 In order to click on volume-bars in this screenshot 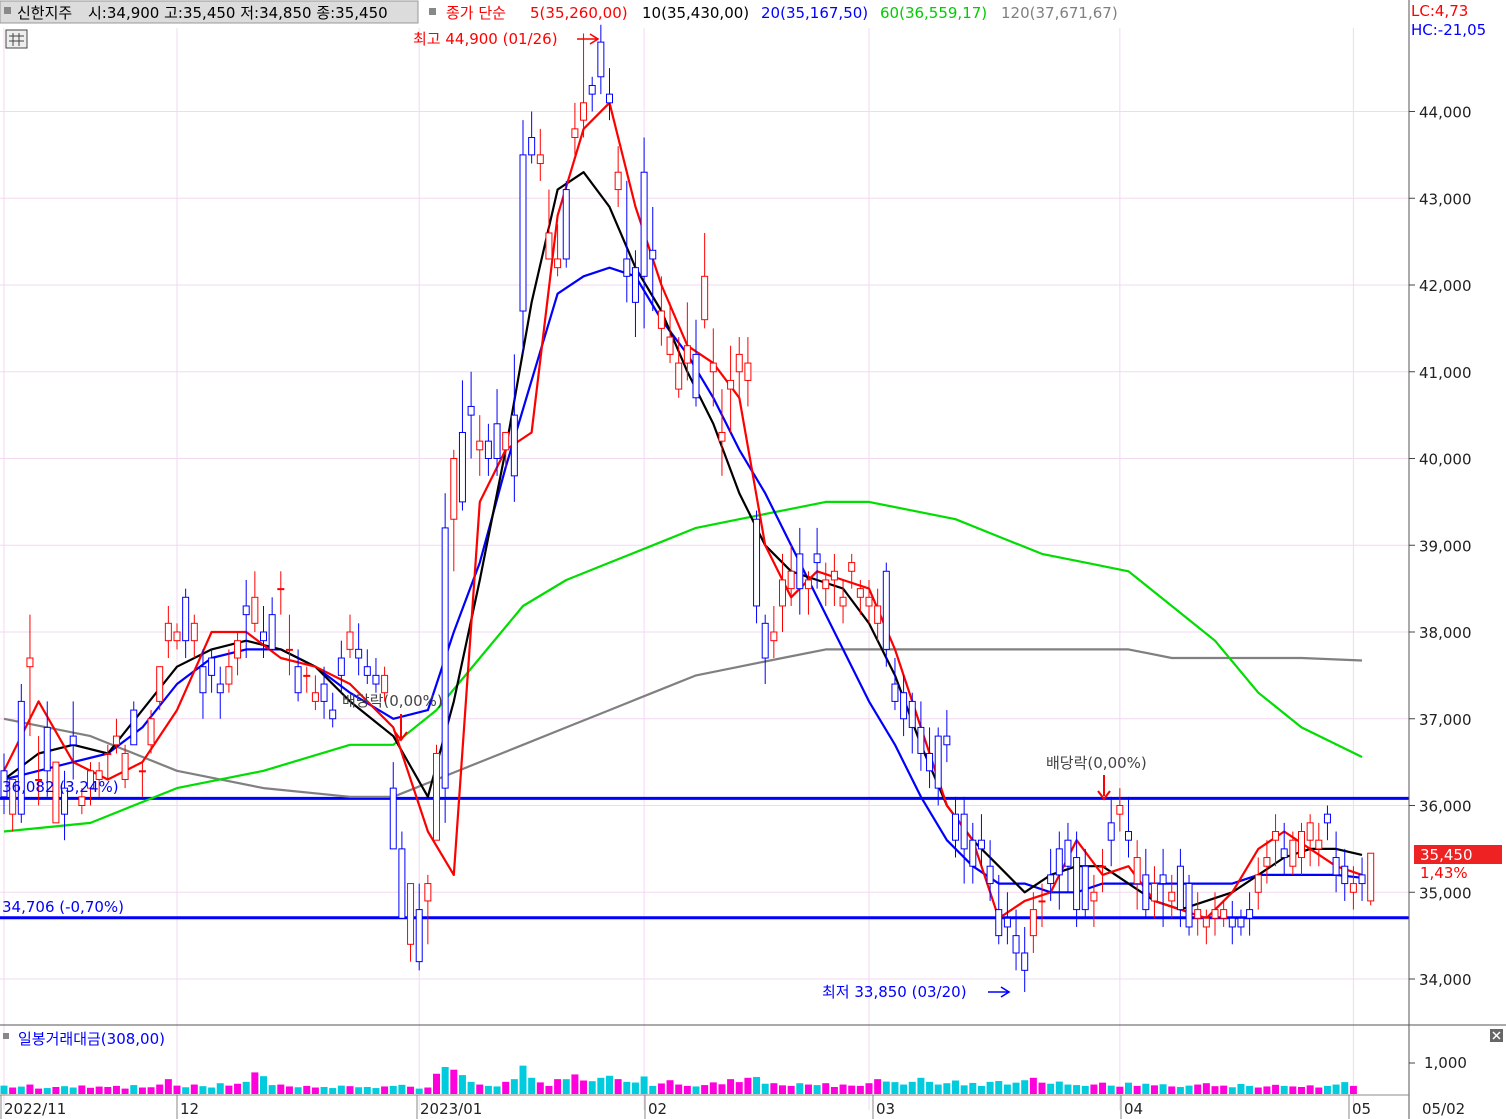, I will do `click(678, 1079)`.